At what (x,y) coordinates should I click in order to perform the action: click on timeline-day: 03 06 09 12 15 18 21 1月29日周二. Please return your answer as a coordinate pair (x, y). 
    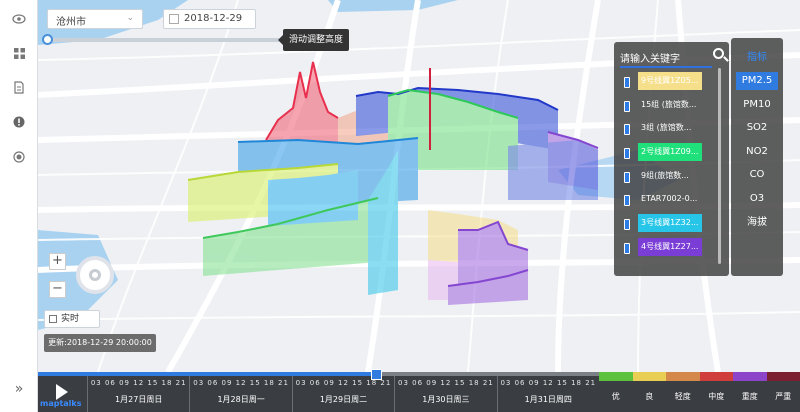
    Looking at the image, I should click on (342, 394).